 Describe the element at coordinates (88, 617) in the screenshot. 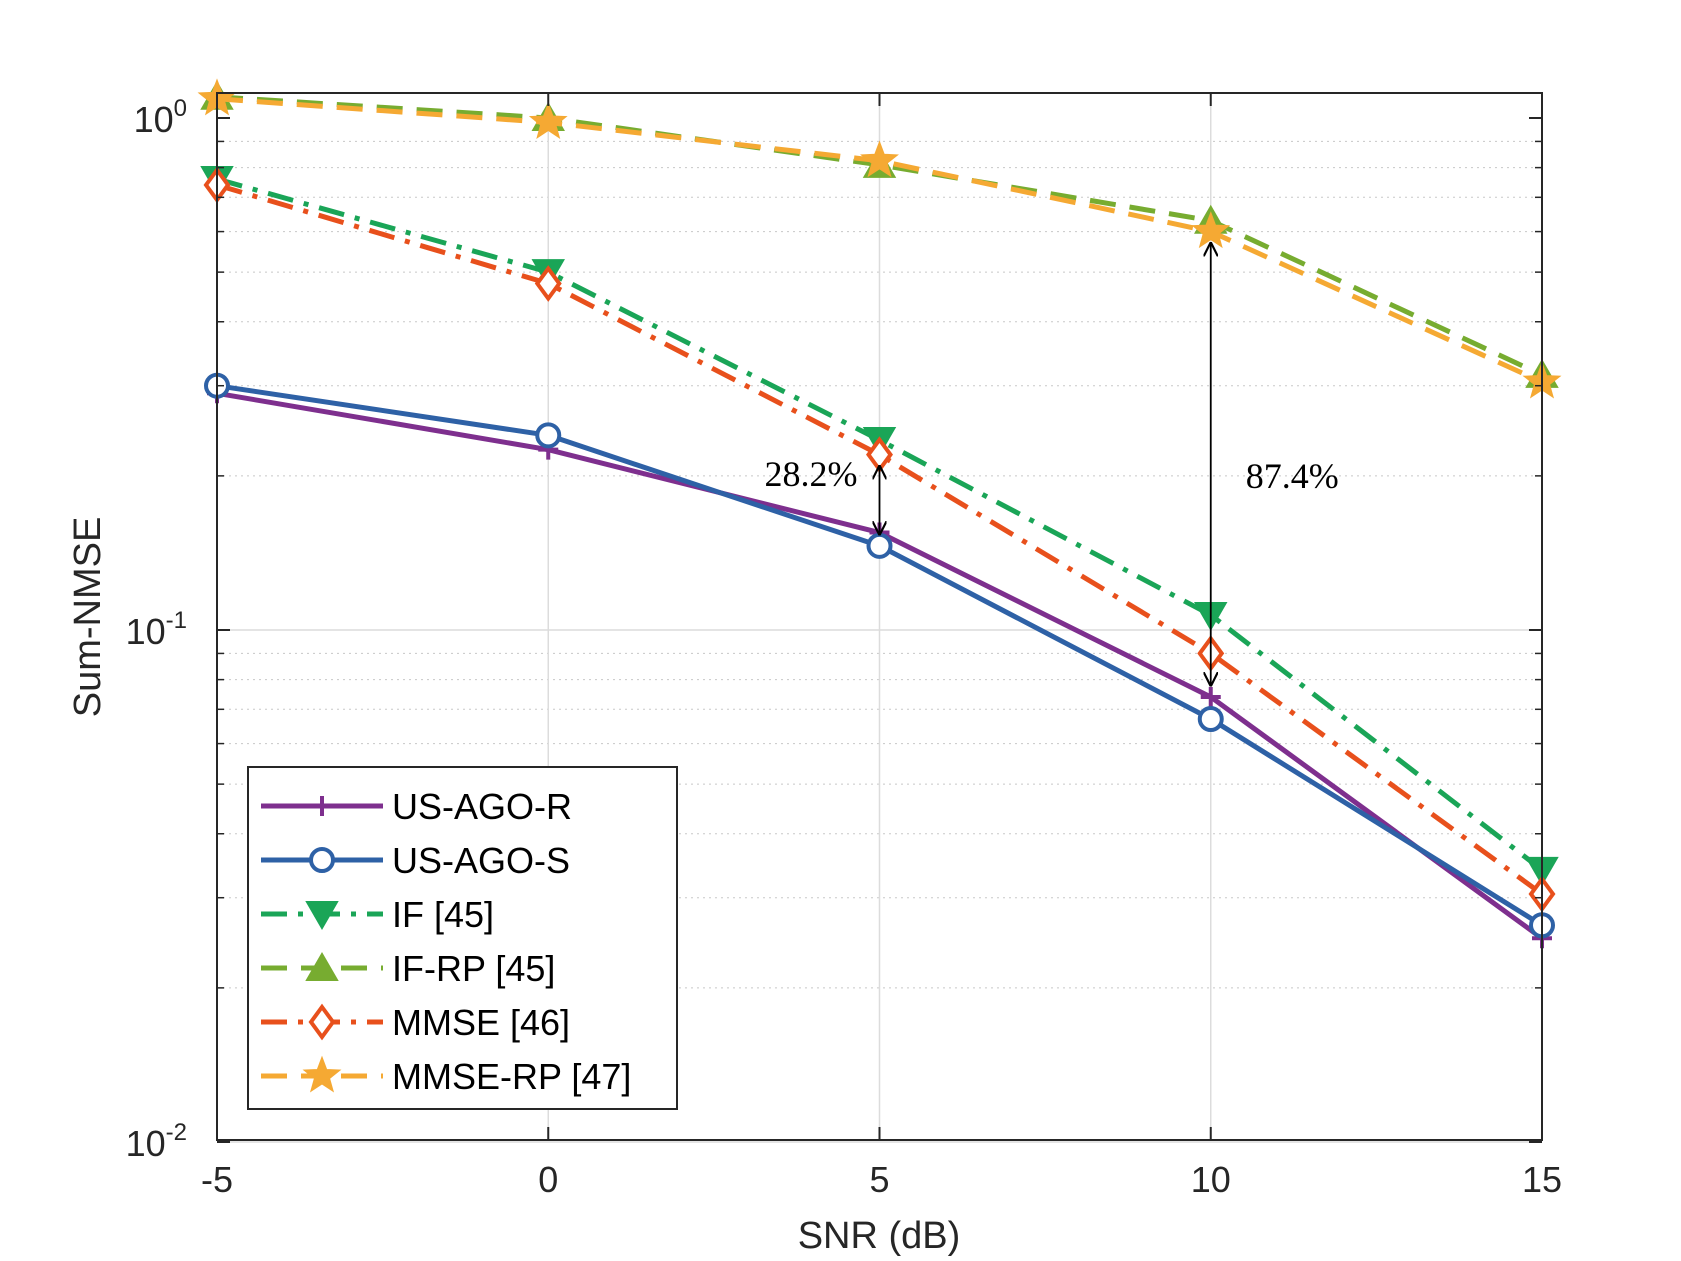

I see `y-axis-label: Sum-NMSE` at that location.